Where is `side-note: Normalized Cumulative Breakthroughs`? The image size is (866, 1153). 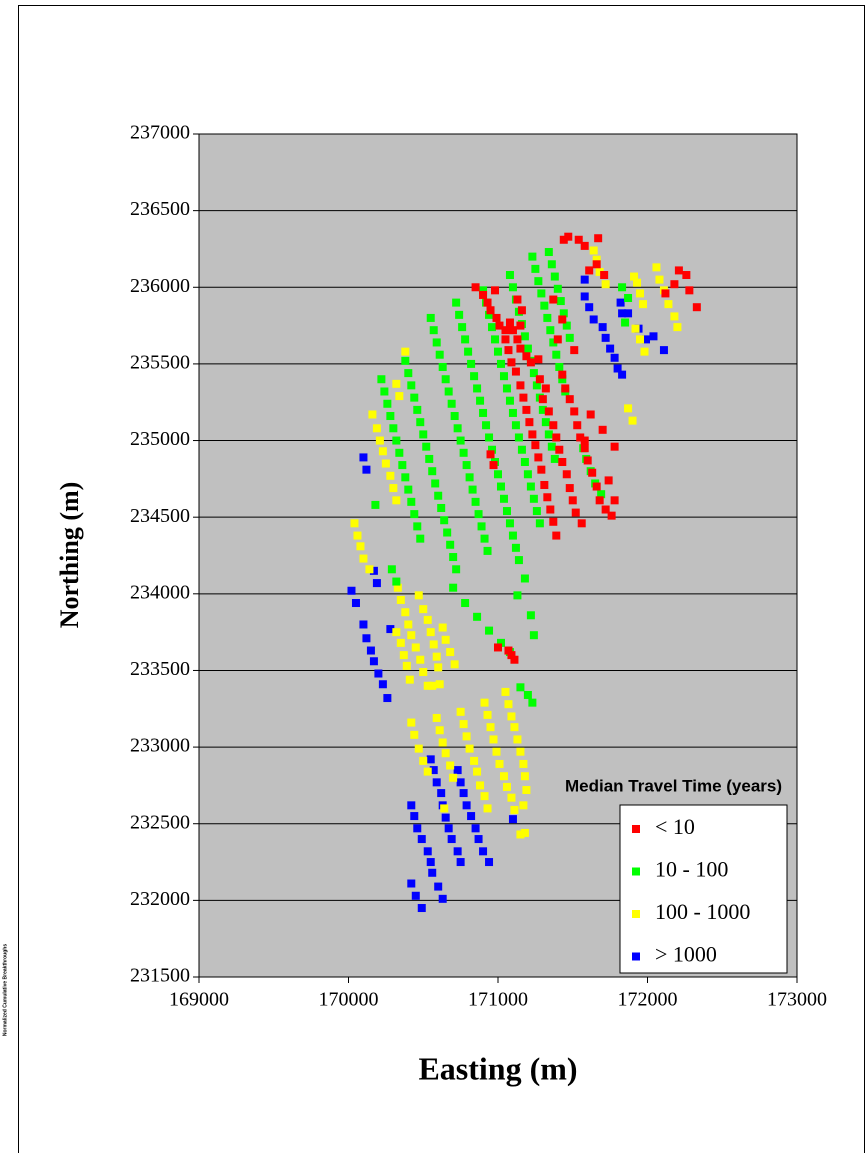 side-note: Normalized Cumulative Breakthroughs is located at coordinates (5, 990).